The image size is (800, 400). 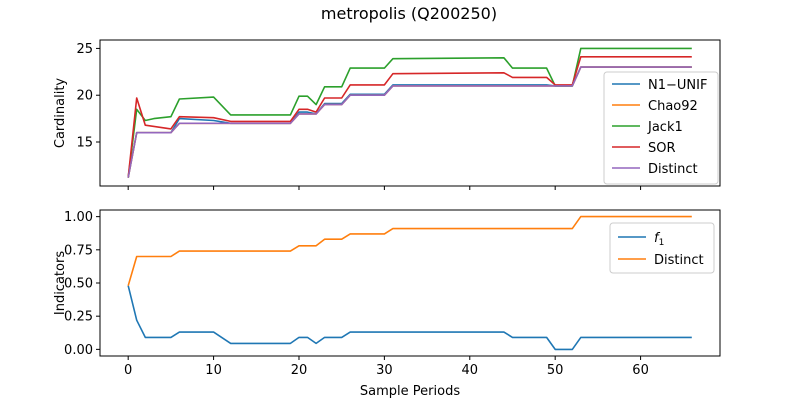 What do you see at coordinates (555, 370) in the screenshot?
I see `x-tick-label-1-5: 50` at bounding box center [555, 370].